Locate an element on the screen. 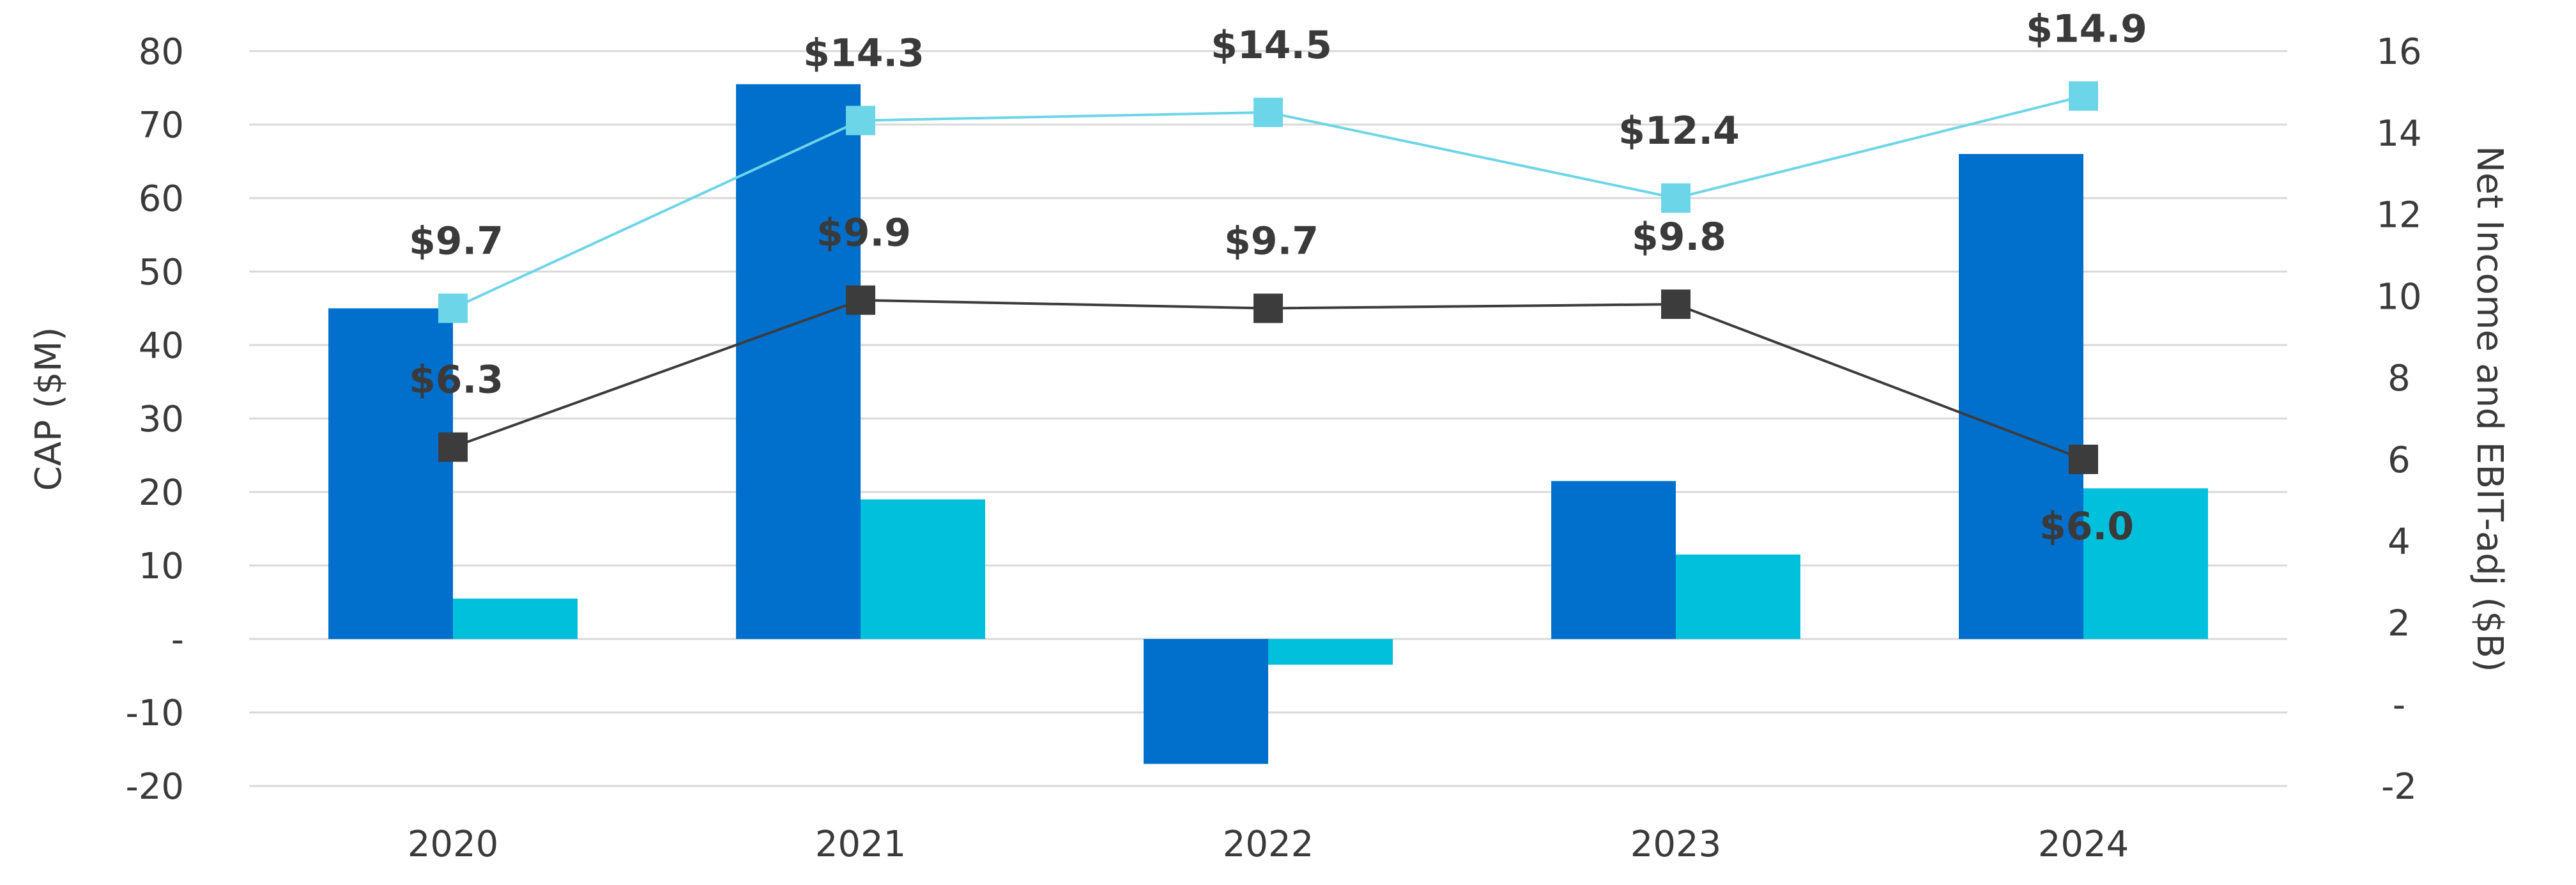 Image resolution: width=2576 pixels, height=885 pixels. data-label: $14.3 is located at coordinates (863, 53).